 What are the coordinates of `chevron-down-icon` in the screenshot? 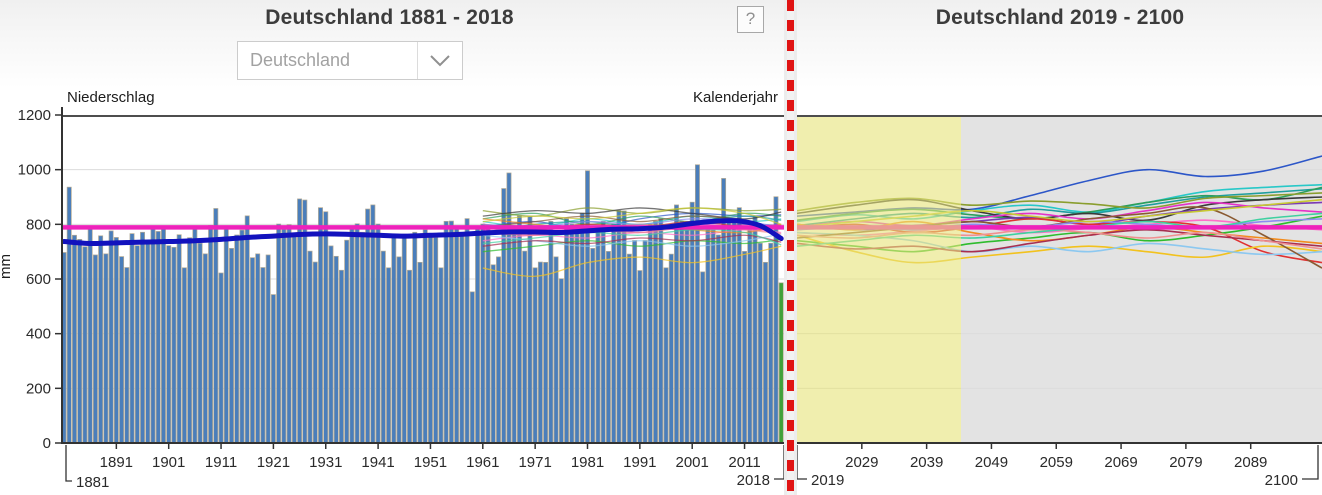 It's located at (439, 60).